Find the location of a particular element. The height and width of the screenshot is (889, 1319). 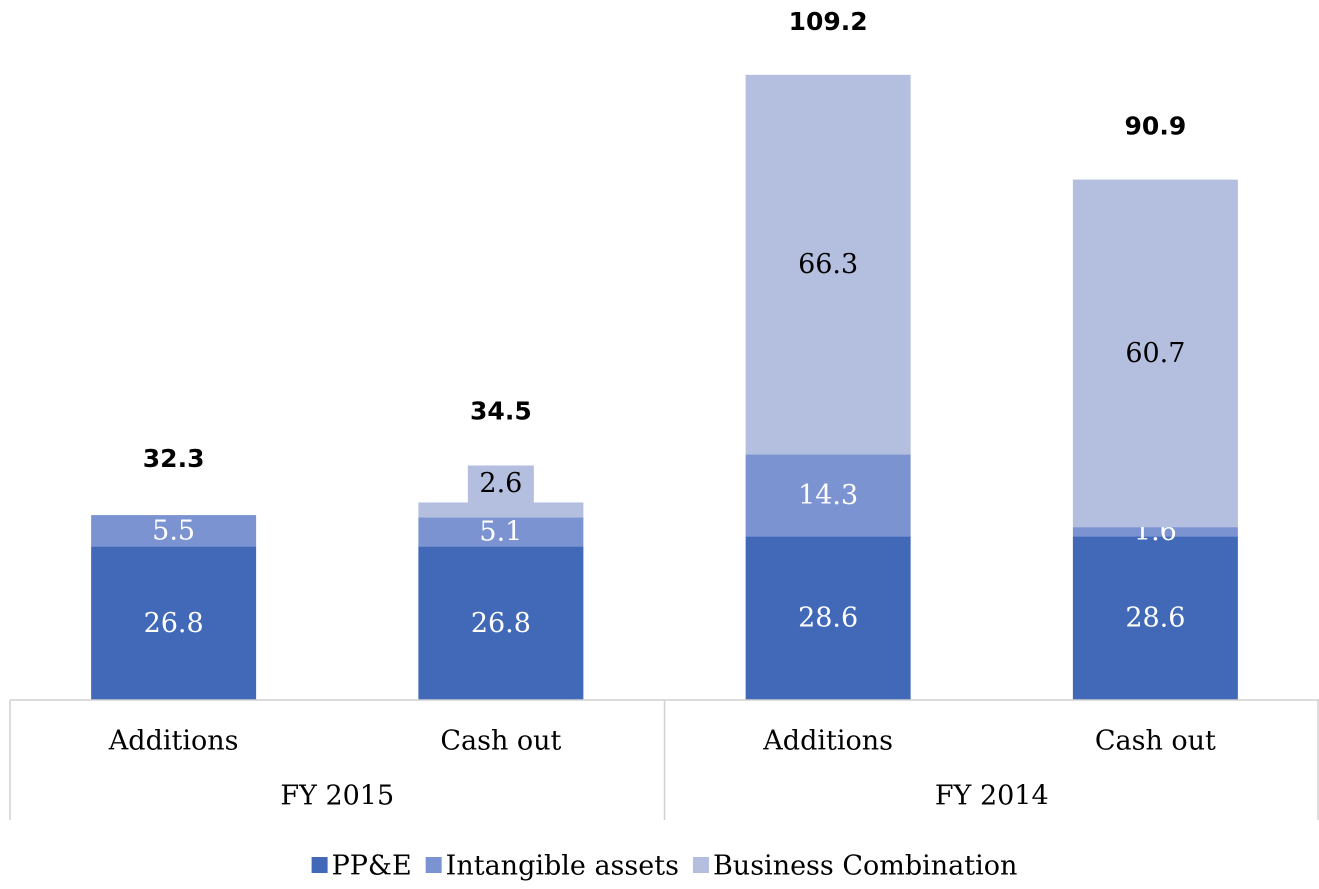

data-label: 60.7 is located at coordinates (1155, 353).